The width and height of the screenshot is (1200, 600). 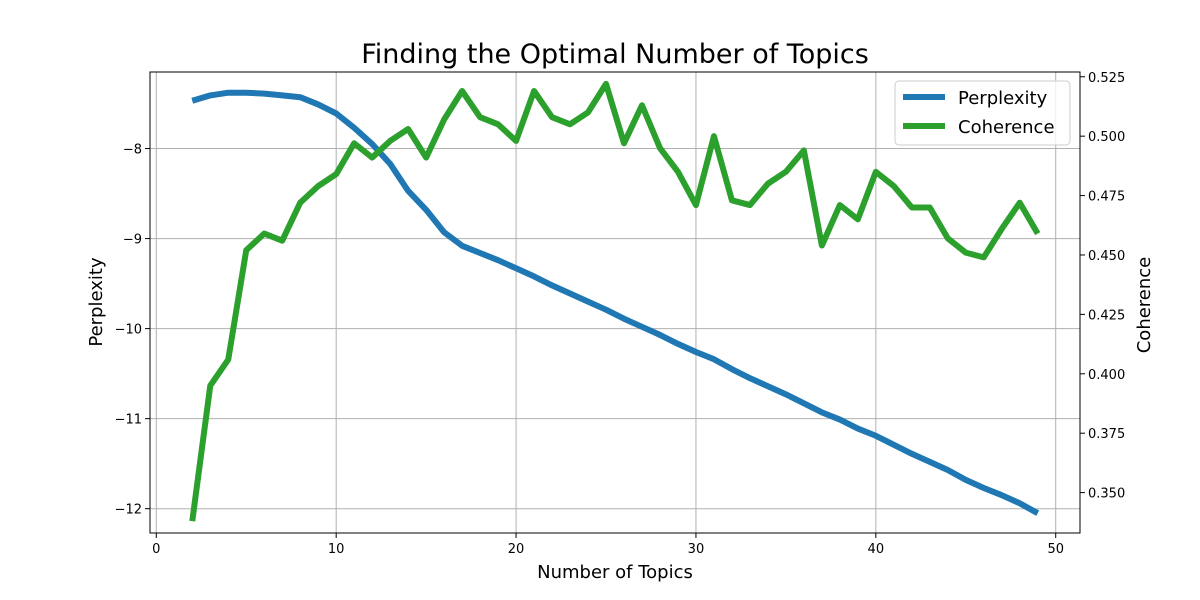 What do you see at coordinates (1106, 494) in the screenshot?
I see `right-y-tick-label: 0.350` at bounding box center [1106, 494].